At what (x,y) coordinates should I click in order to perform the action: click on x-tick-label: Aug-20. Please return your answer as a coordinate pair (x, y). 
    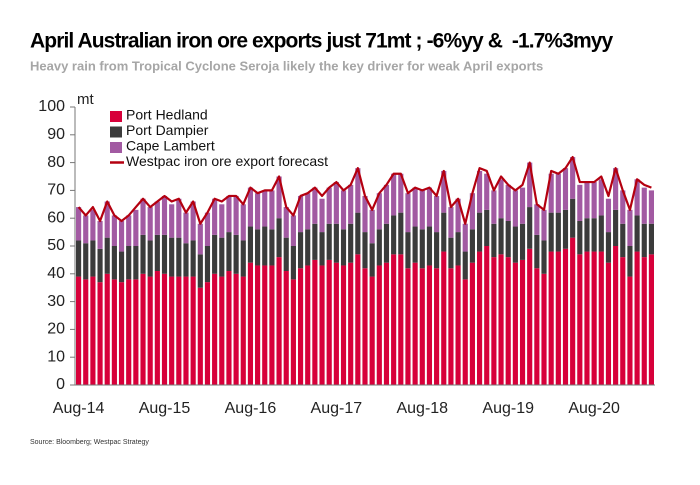
    Looking at the image, I should click on (594, 408).